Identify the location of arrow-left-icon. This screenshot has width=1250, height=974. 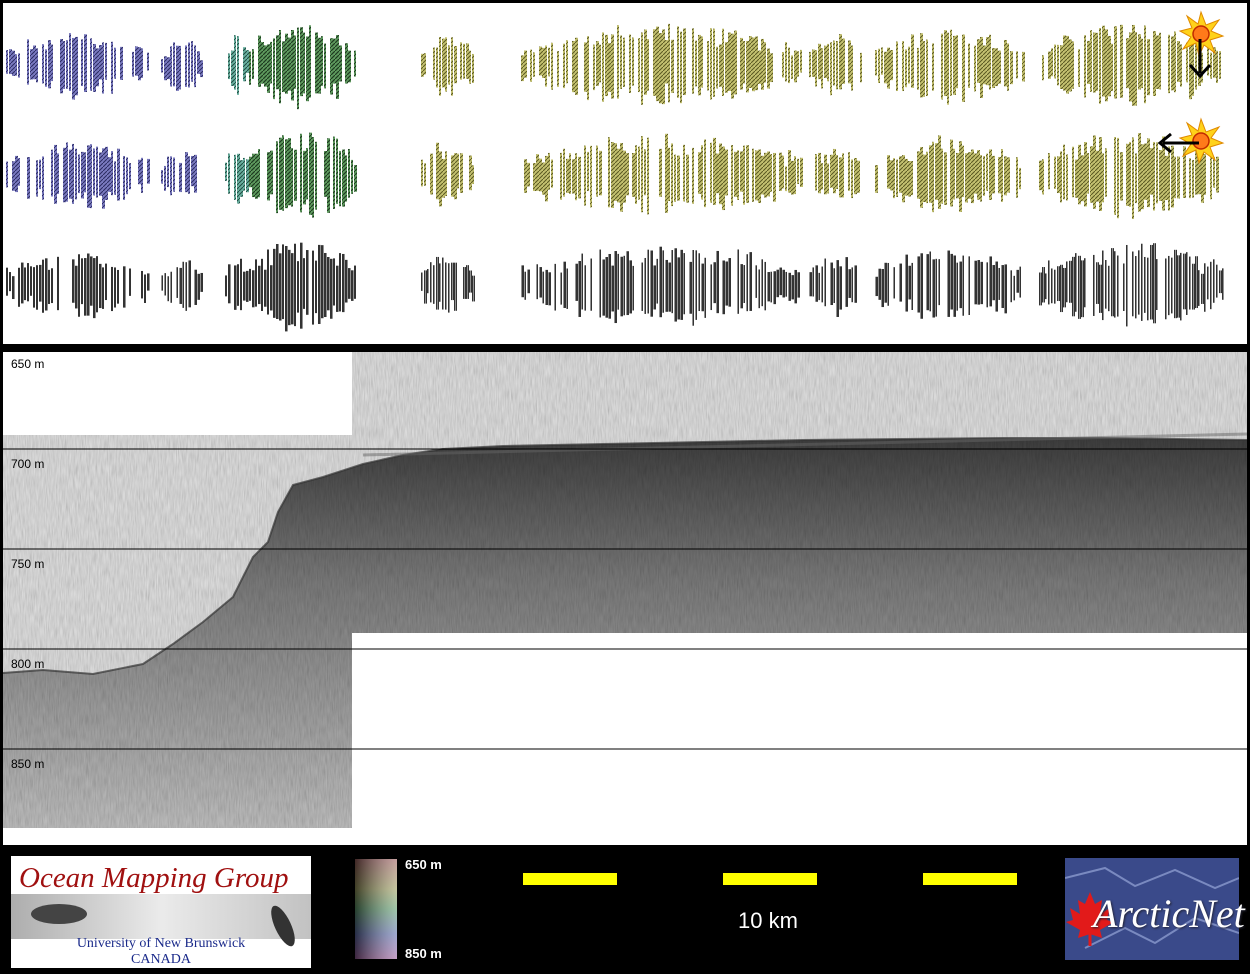
(1178, 143).